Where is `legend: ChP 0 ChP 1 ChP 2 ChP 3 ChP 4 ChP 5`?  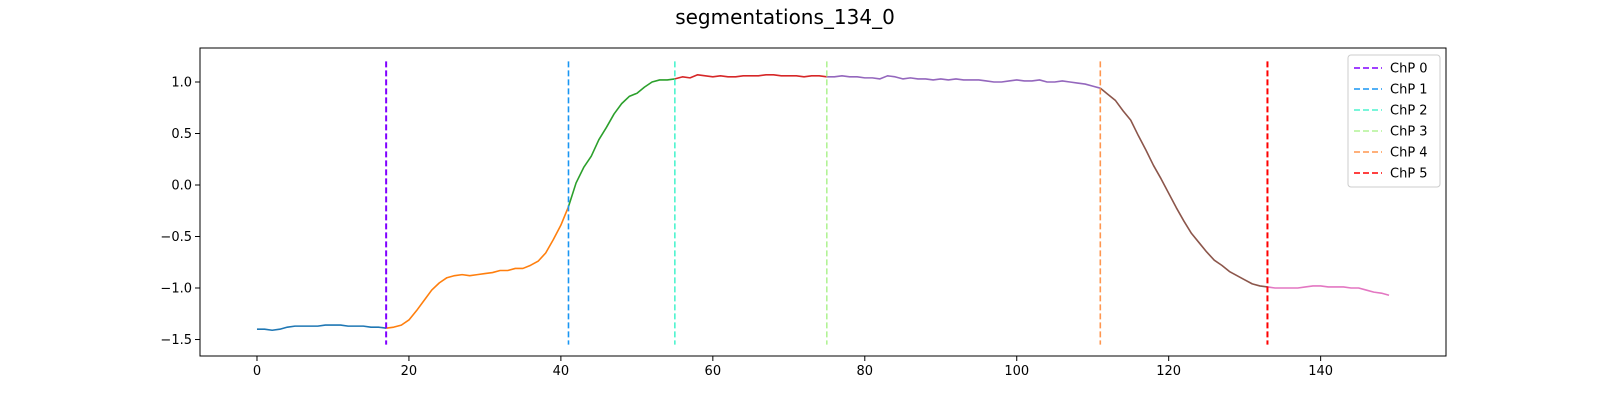 legend: ChP 0 ChP 1 ChP 2 ChP 3 ChP 4 ChP 5 is located at coordinates (1394, 121).